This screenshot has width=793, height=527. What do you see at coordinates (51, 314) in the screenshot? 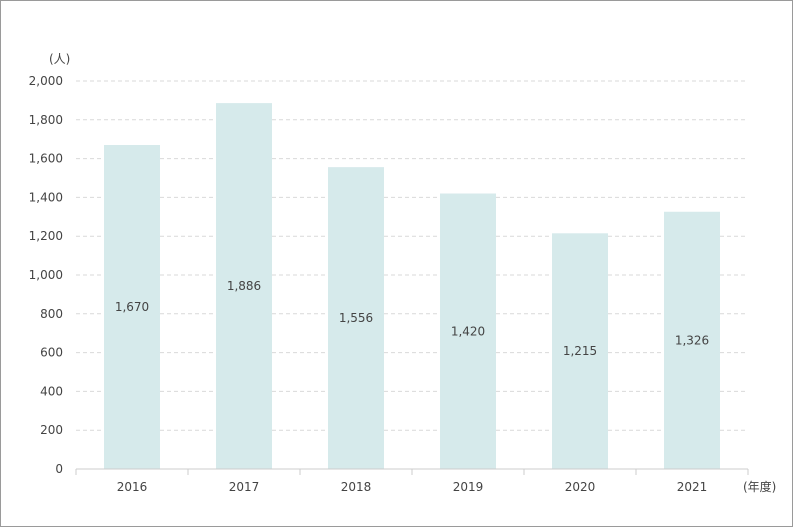
I see `y-tick-label: 800` at bounding box center [51, 314].